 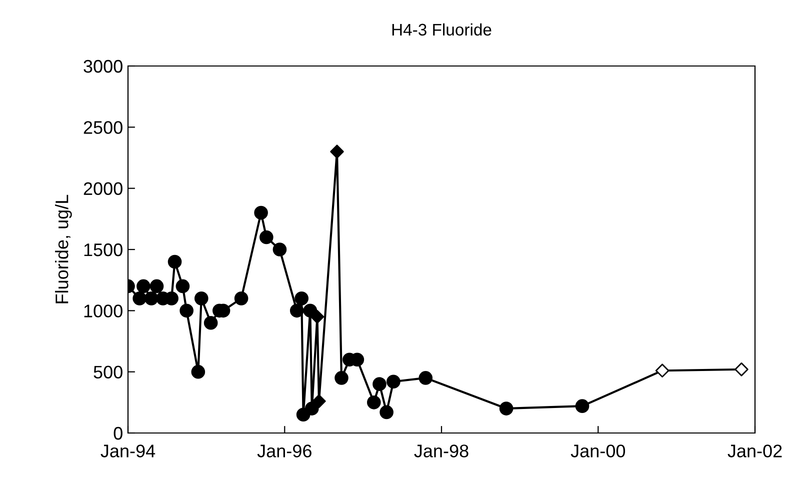 I want to click on y-tick-label: 1500, so click(x=103, y=249).